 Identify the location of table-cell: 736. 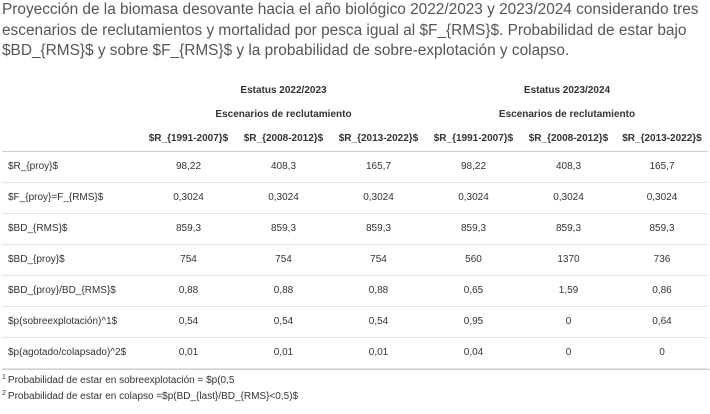
(662, 260).